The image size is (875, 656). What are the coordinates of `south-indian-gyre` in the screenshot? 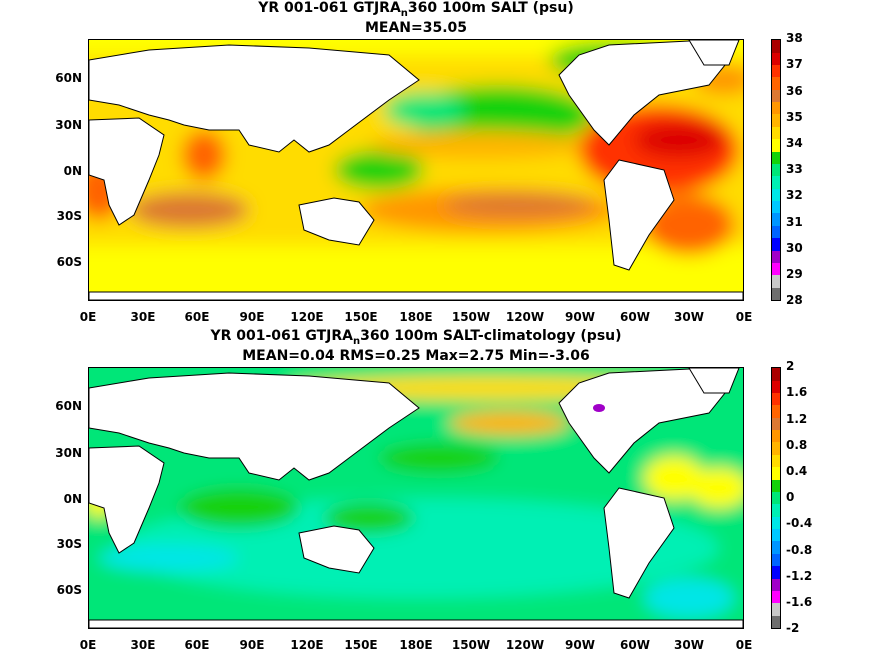 It's located at (189, 210).